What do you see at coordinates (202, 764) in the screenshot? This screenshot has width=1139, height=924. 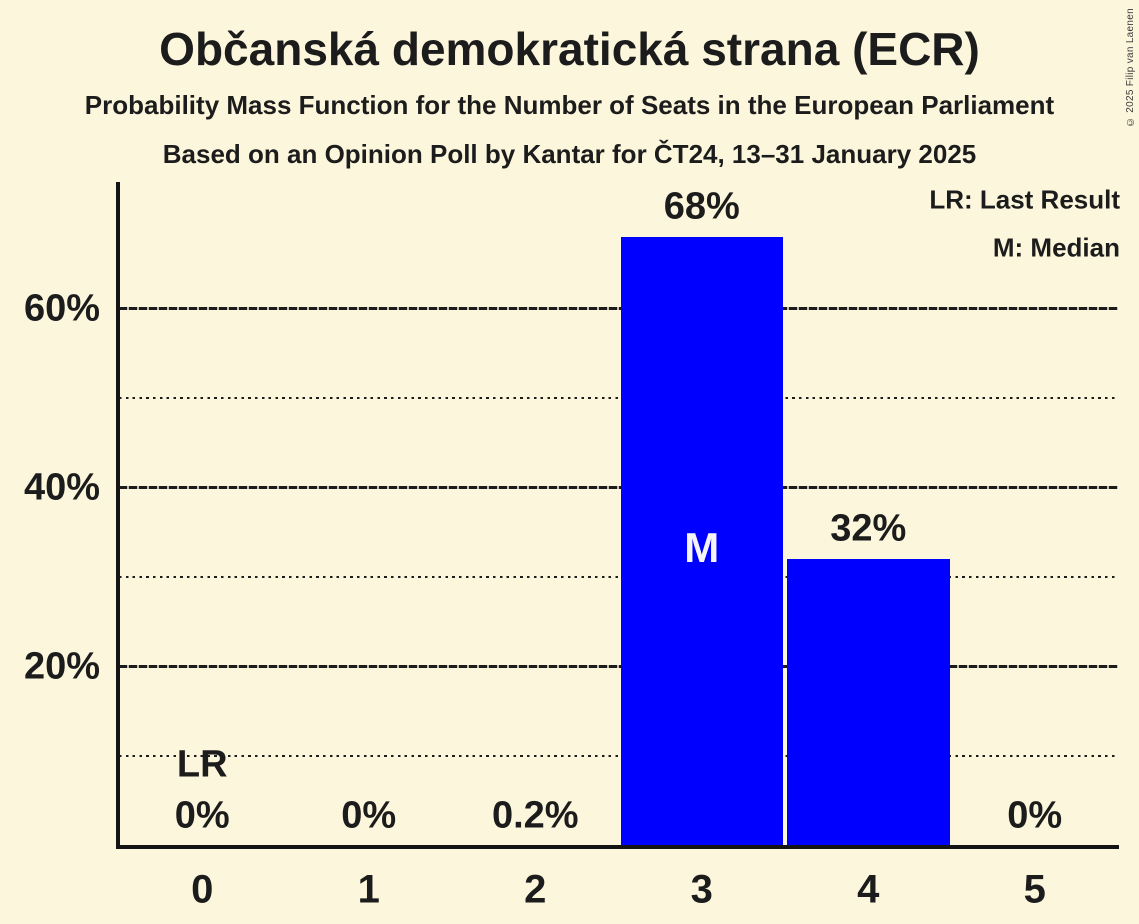 I see `last-result-label: LR` at bounding box center [202, 764].